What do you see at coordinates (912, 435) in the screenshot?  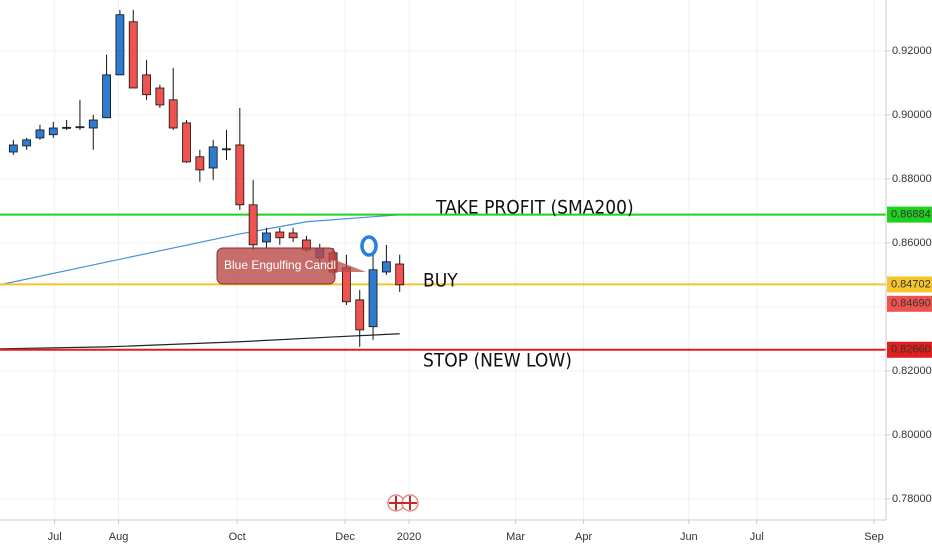 I see `y-tick-label: 0.80000` at bounding box center [912, 435].